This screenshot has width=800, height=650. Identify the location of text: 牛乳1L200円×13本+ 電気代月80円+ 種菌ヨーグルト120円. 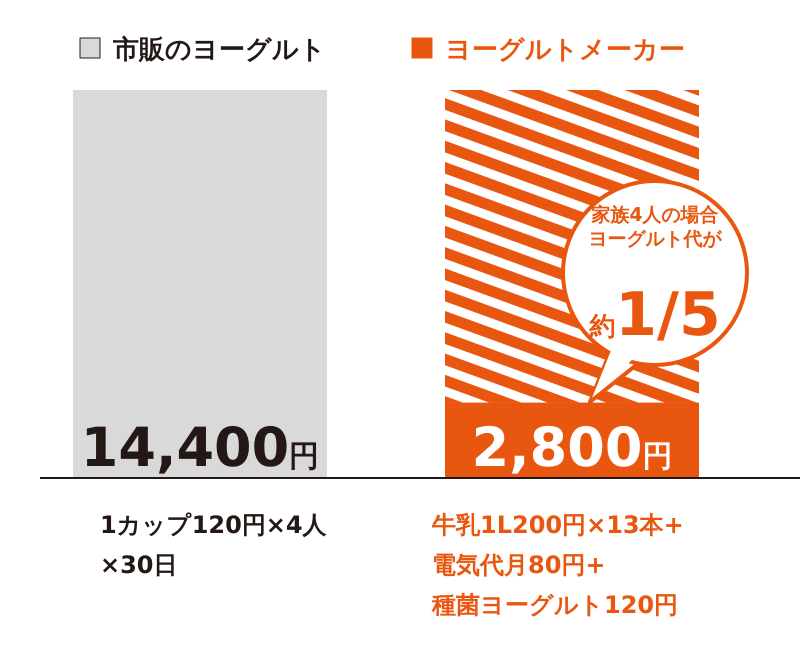
(557, 565).